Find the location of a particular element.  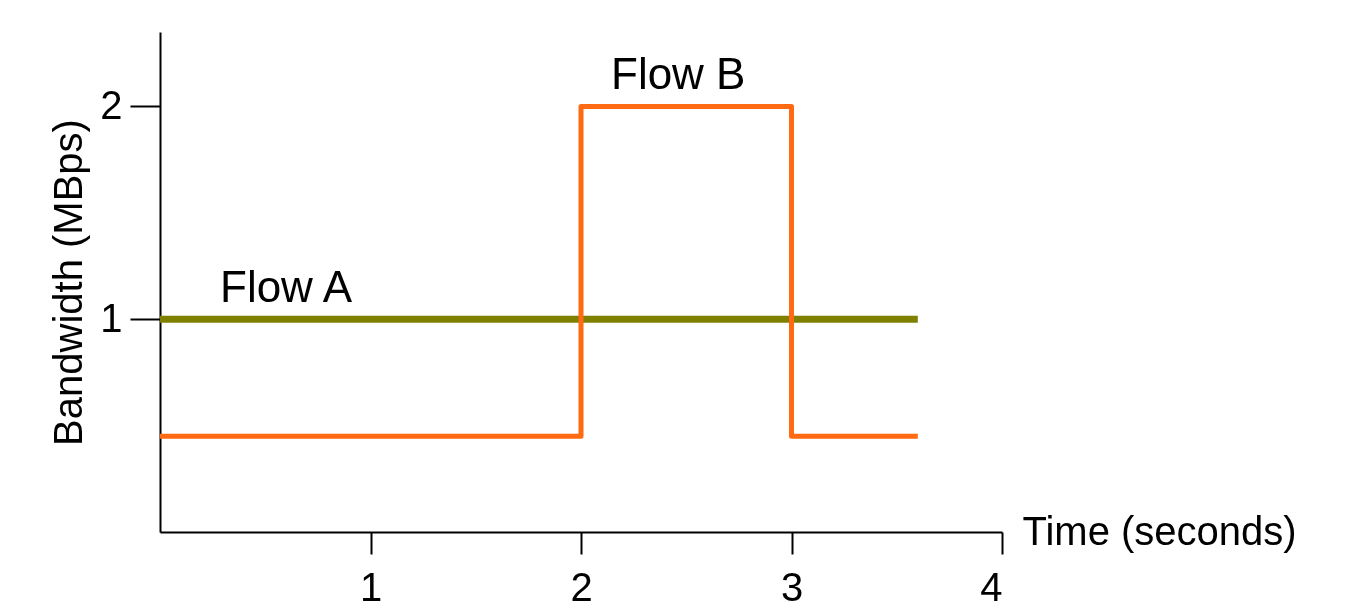

x-tick-label: 3 is located at coordinates (792, 586).